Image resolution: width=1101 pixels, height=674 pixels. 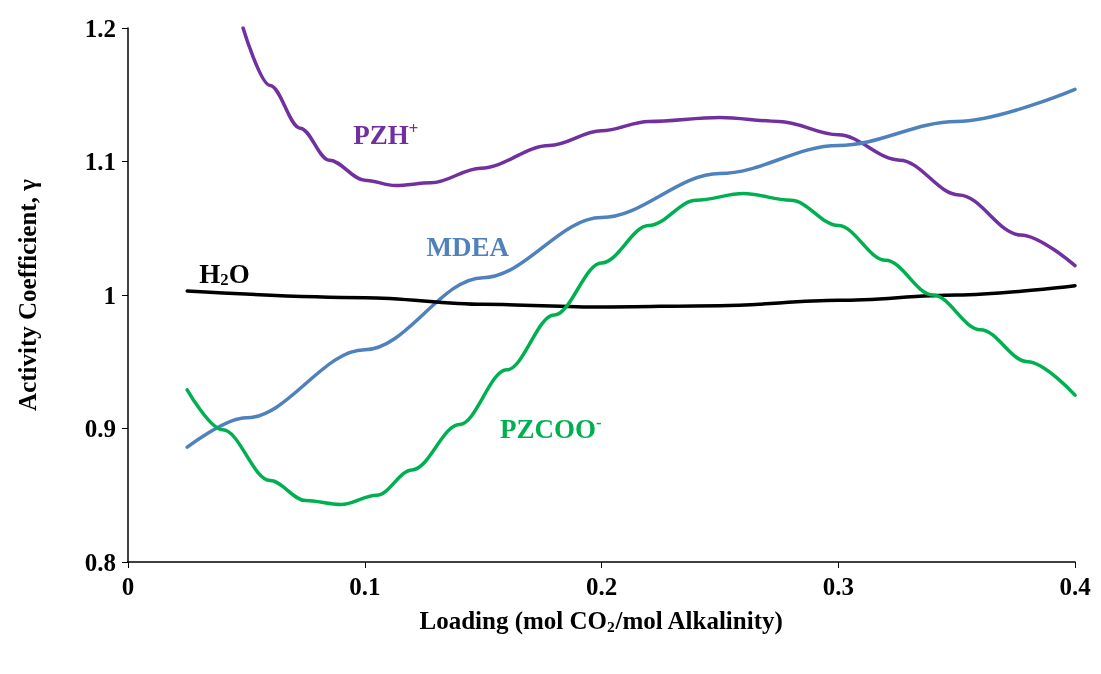 I want to click on y-tick-label: 1, so click(x=109, y=295).